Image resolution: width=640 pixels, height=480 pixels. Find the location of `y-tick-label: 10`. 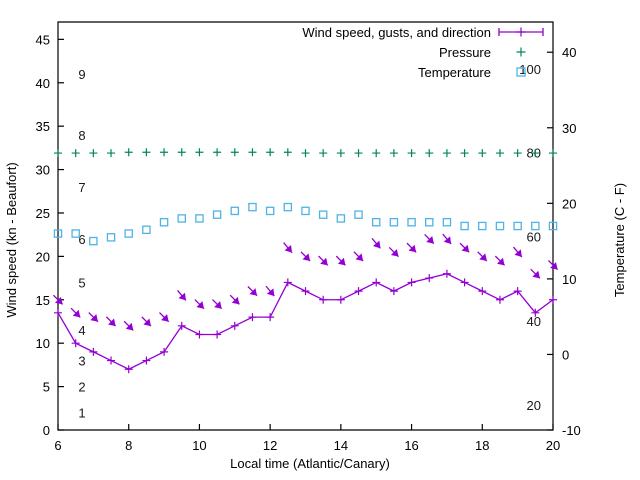

y-tick-label: 10 is located at coordinates (43, 343).